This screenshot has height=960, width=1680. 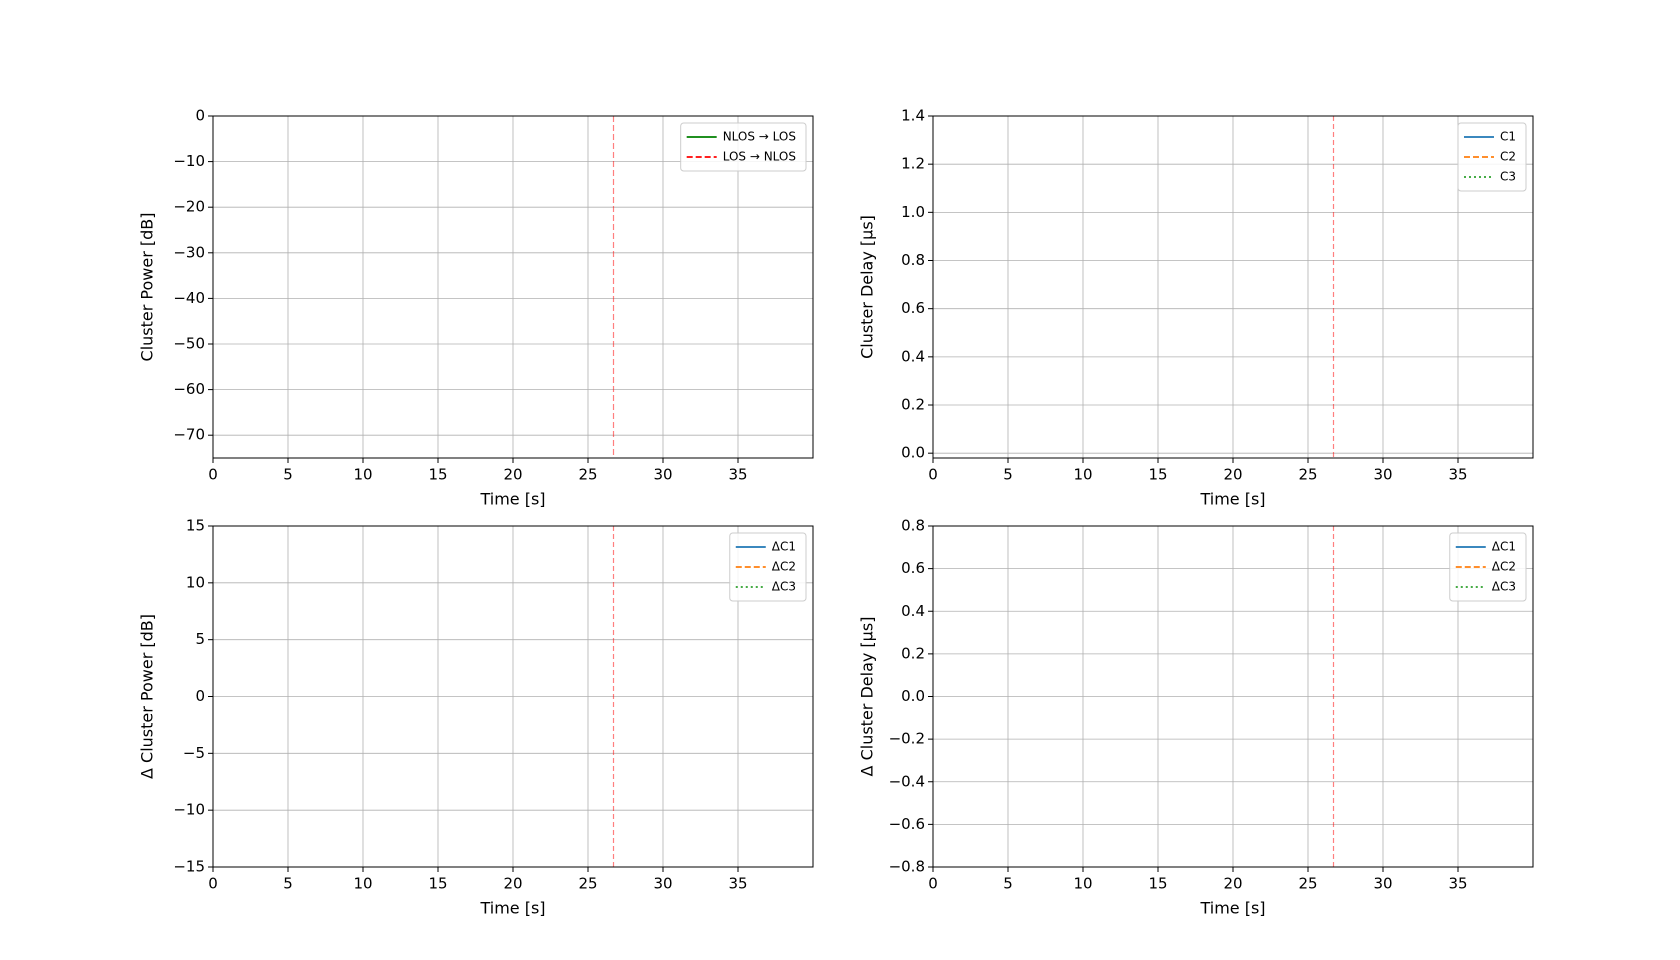 What do you see at coordinates (189, 207) in the screenshot?
I see `y-tick-label: −20` at bounding box center [189, 207].